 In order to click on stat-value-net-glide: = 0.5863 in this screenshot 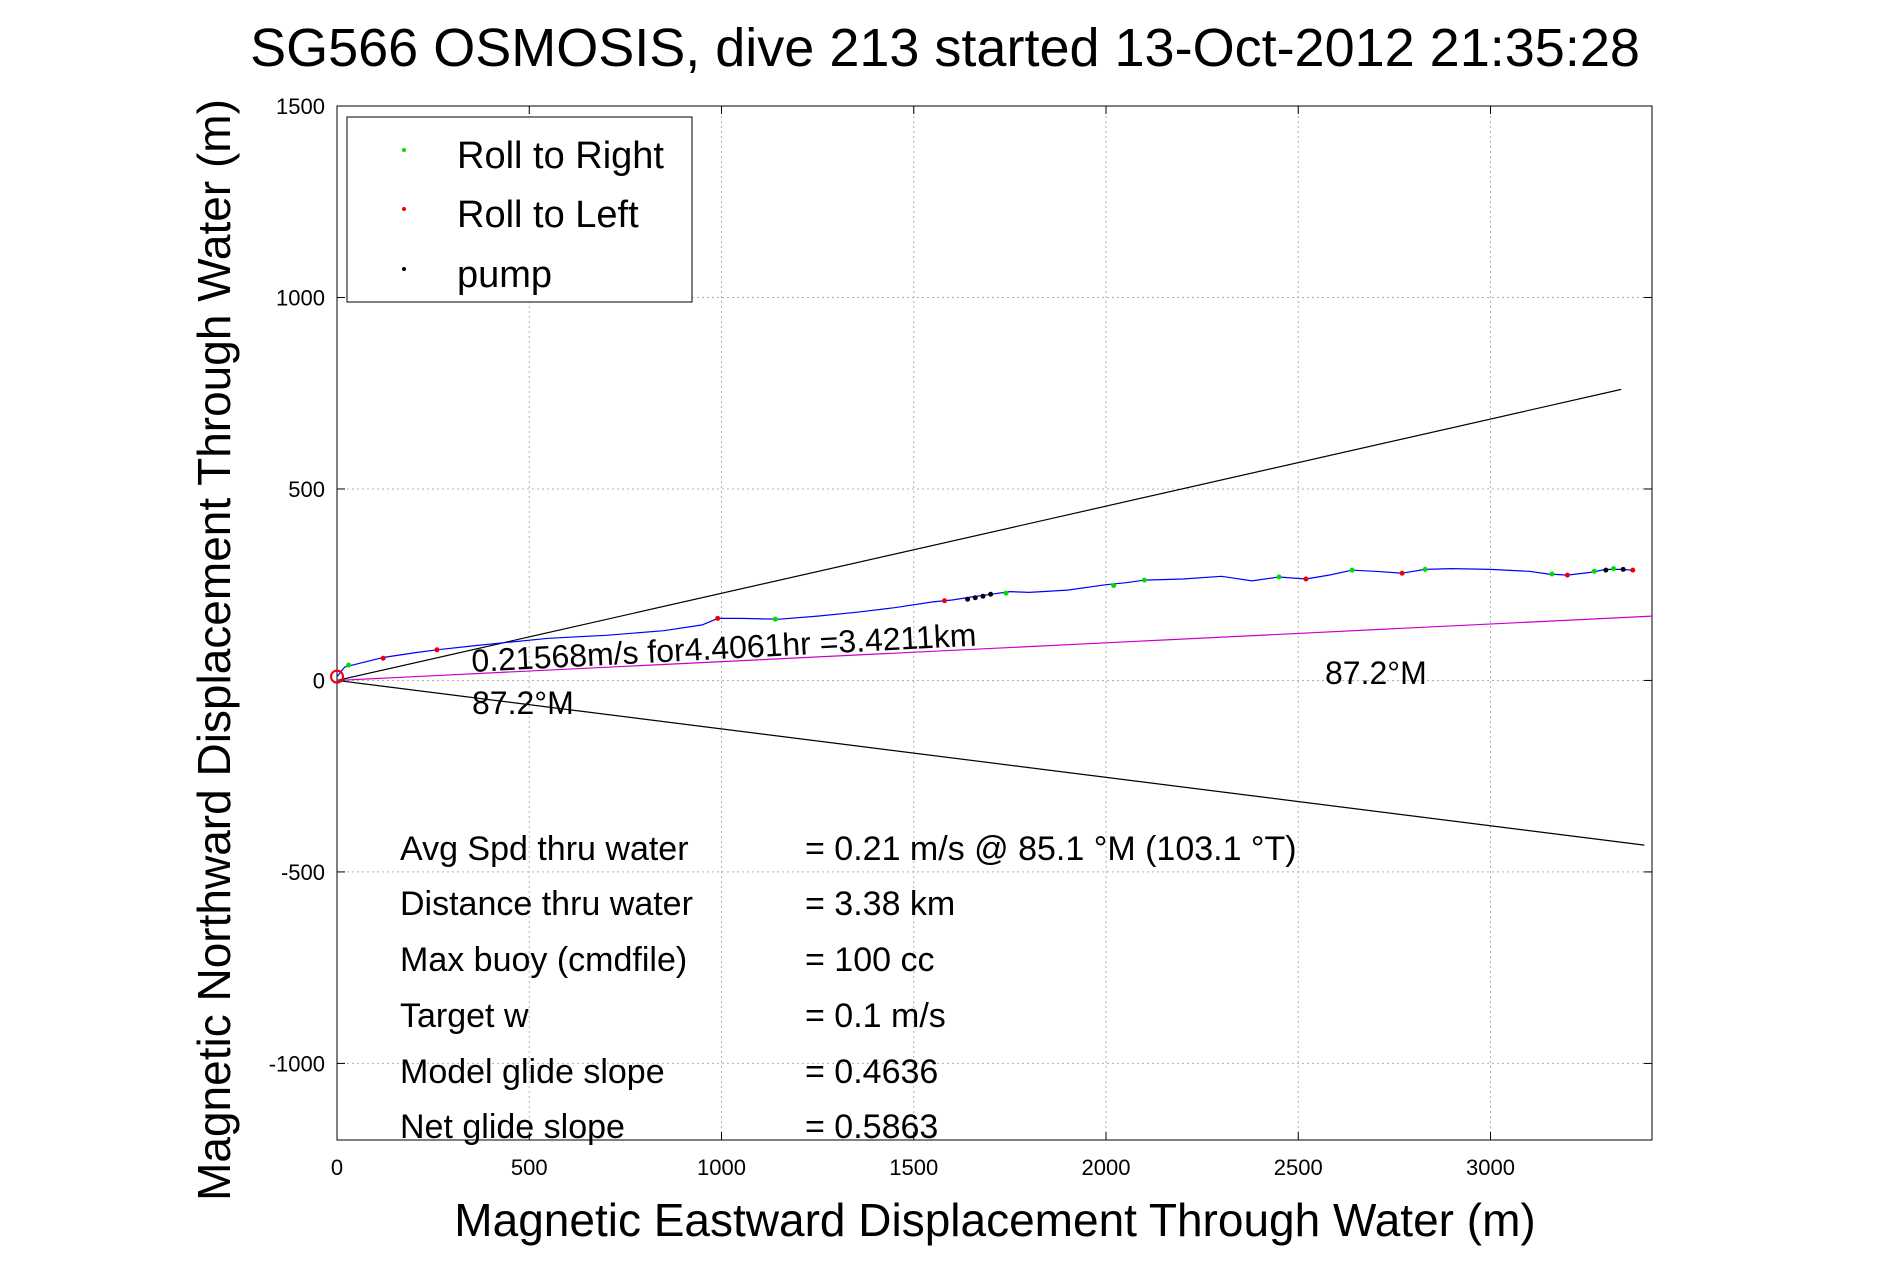, I will do `click(871, 1127)`.